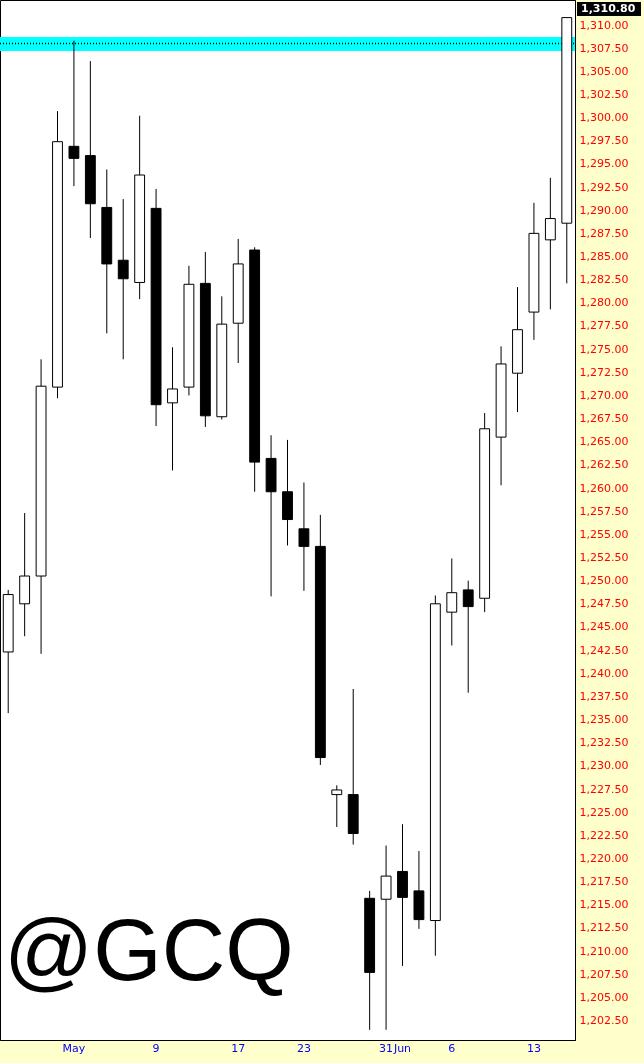 The height and width of the screenshot is (1063, 644). What do you see at coordinates (604, 349) in the screenshot?
I see `y-tick-label: 1,275.00` at bounding box center [604, 349].